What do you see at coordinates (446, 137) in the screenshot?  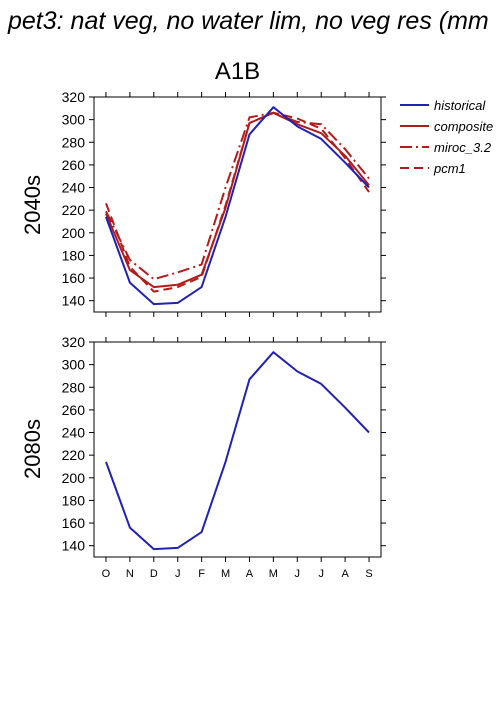 I see `legend: historical composite miroc_3.2 pcm1` at bounding box center [446, 137].